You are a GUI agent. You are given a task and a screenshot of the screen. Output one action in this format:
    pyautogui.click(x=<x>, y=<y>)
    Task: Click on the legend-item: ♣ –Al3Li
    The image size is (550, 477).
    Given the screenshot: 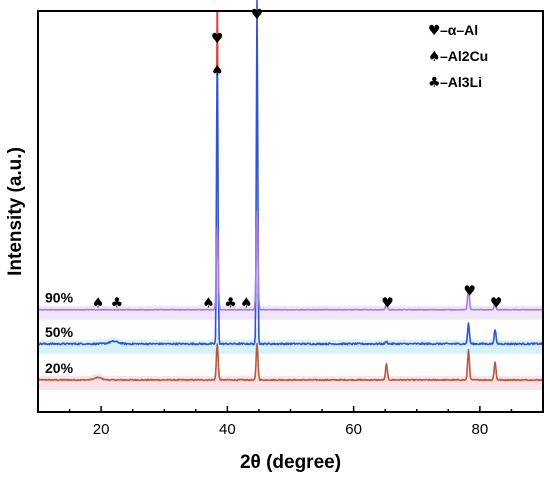 What is the action you would take?
    pyautogui.click(x=455, y=82)
    